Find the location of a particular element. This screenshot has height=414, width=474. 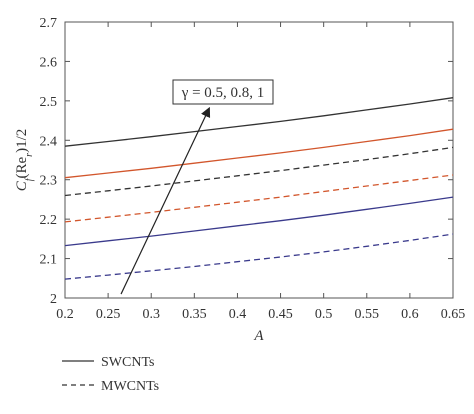

legend-label-swcnts: SWCNTs is located at coordinates (127, 362).